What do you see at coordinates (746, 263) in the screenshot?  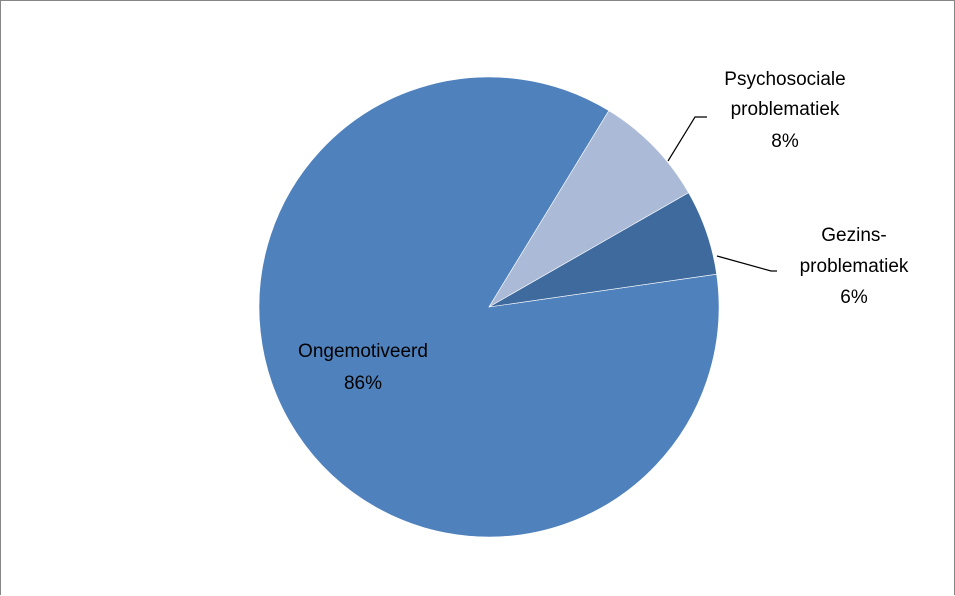 I see `leader-line-gezins` at bounding box center [746, 263].